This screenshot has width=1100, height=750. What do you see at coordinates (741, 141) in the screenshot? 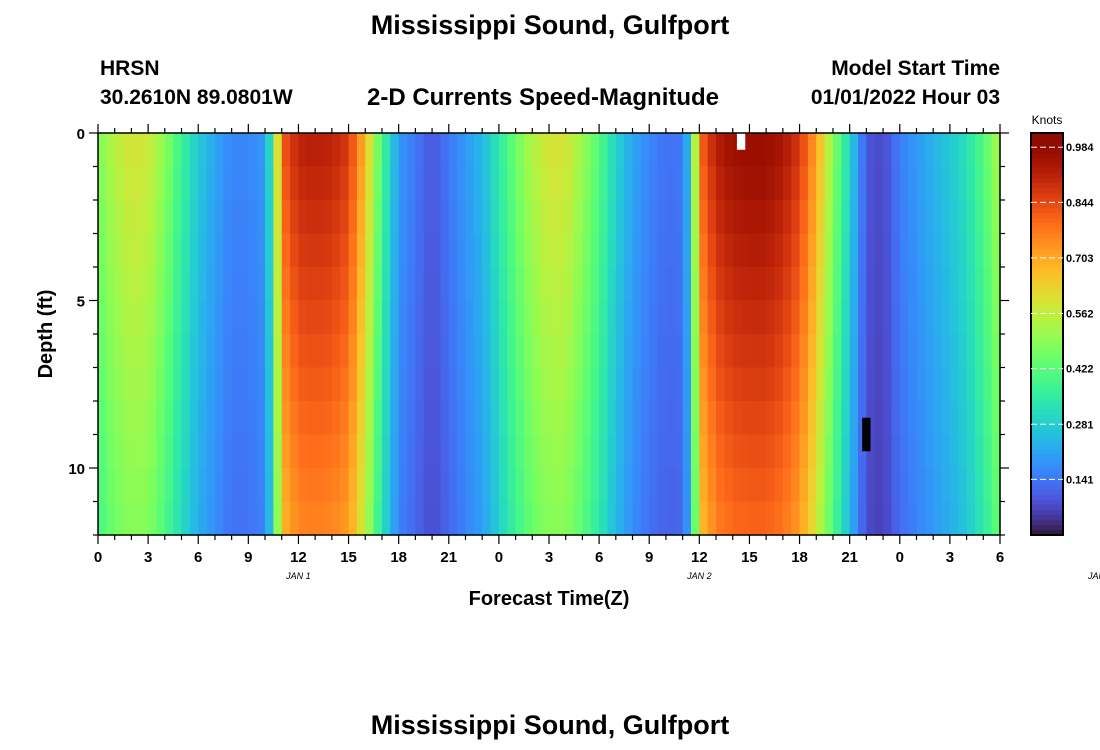
I see `heatmap-missing-cell` at bounding box center [741, 141].